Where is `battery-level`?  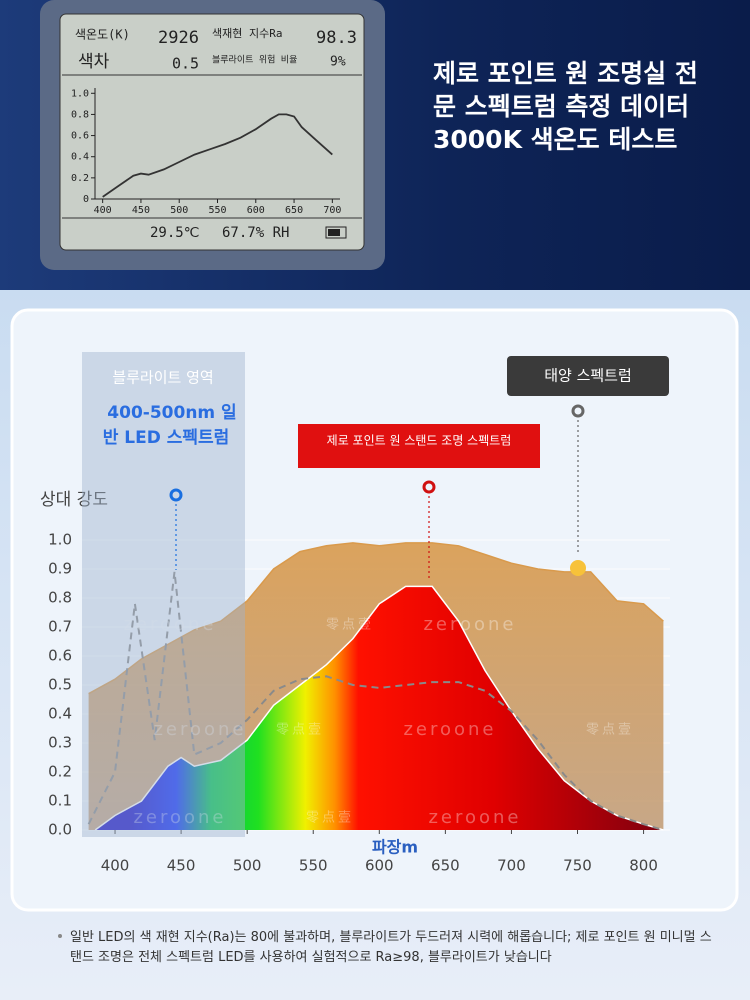
battery-level is located at coordinates (334, 232).